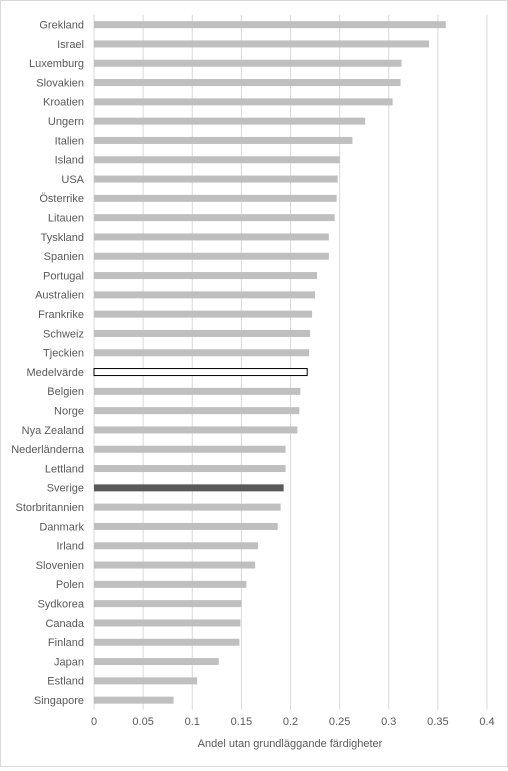 The image size is (508, 771). What do you see at coordinates (62, 238) in the screenshot?
I see `category-label: Tyskland` at bounding box center [62, 238].